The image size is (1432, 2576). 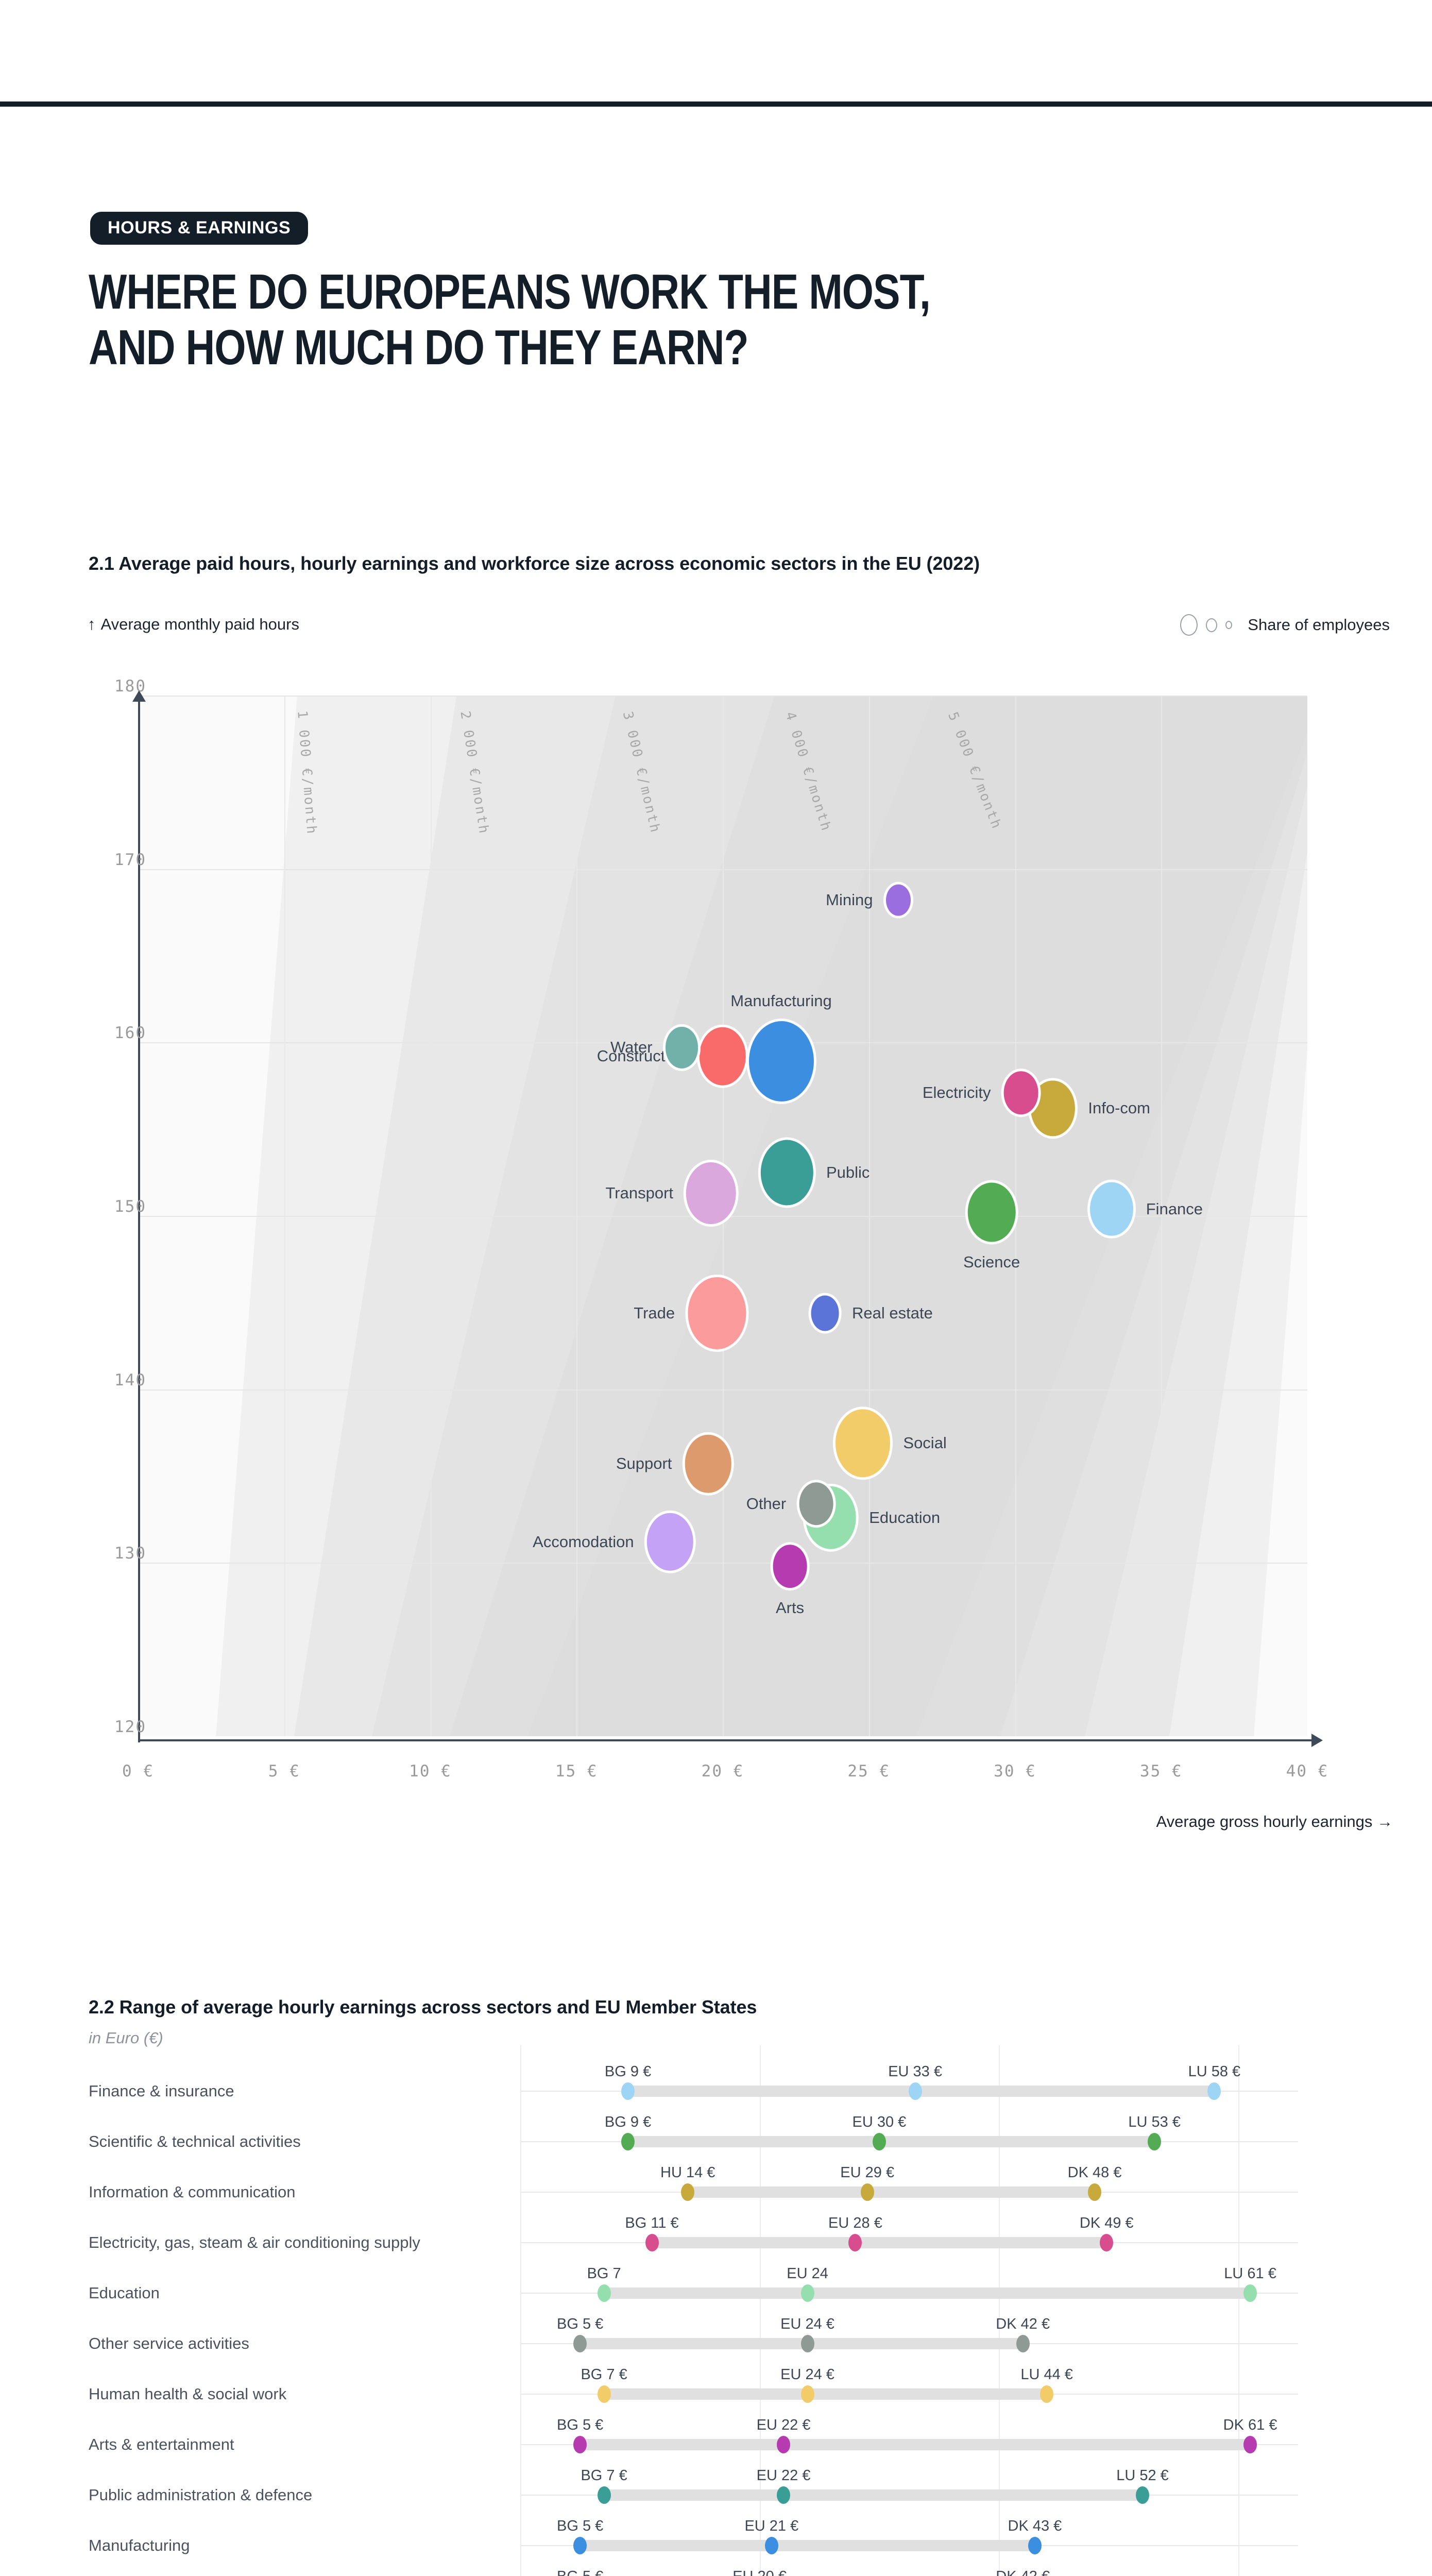 What do you see at coordinates (195, 2141) in the screenshot?
I see `range-row-sector-label: Scientific & technical activities` at bounding box center [195, 2141].